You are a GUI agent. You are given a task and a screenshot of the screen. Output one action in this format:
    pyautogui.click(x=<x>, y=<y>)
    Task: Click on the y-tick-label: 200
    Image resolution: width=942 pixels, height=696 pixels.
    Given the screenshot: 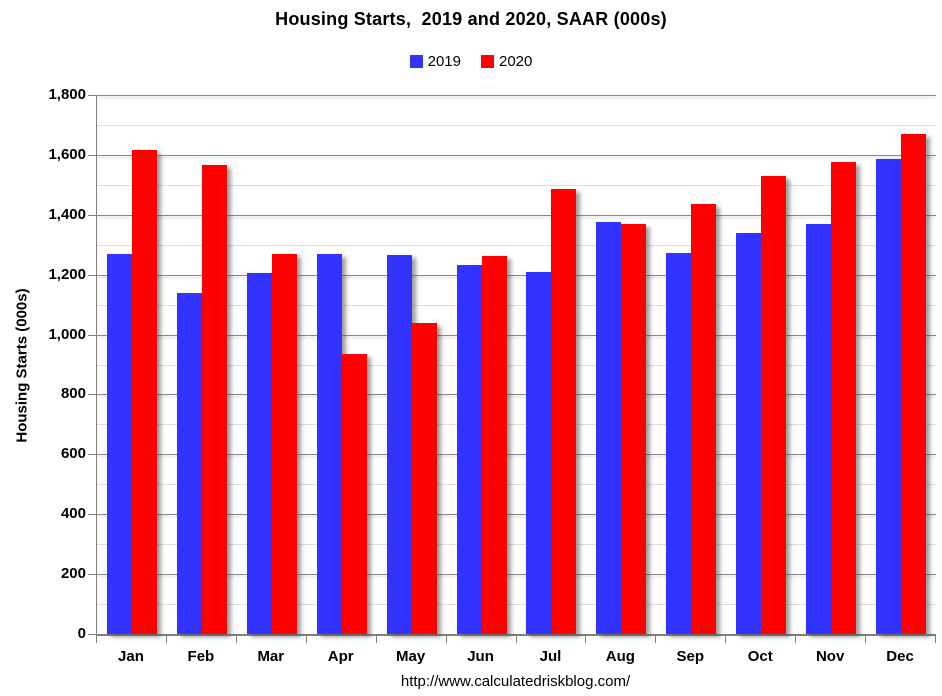 What is the action you would take?
    pyautogui.click(x=73, y=574)
    